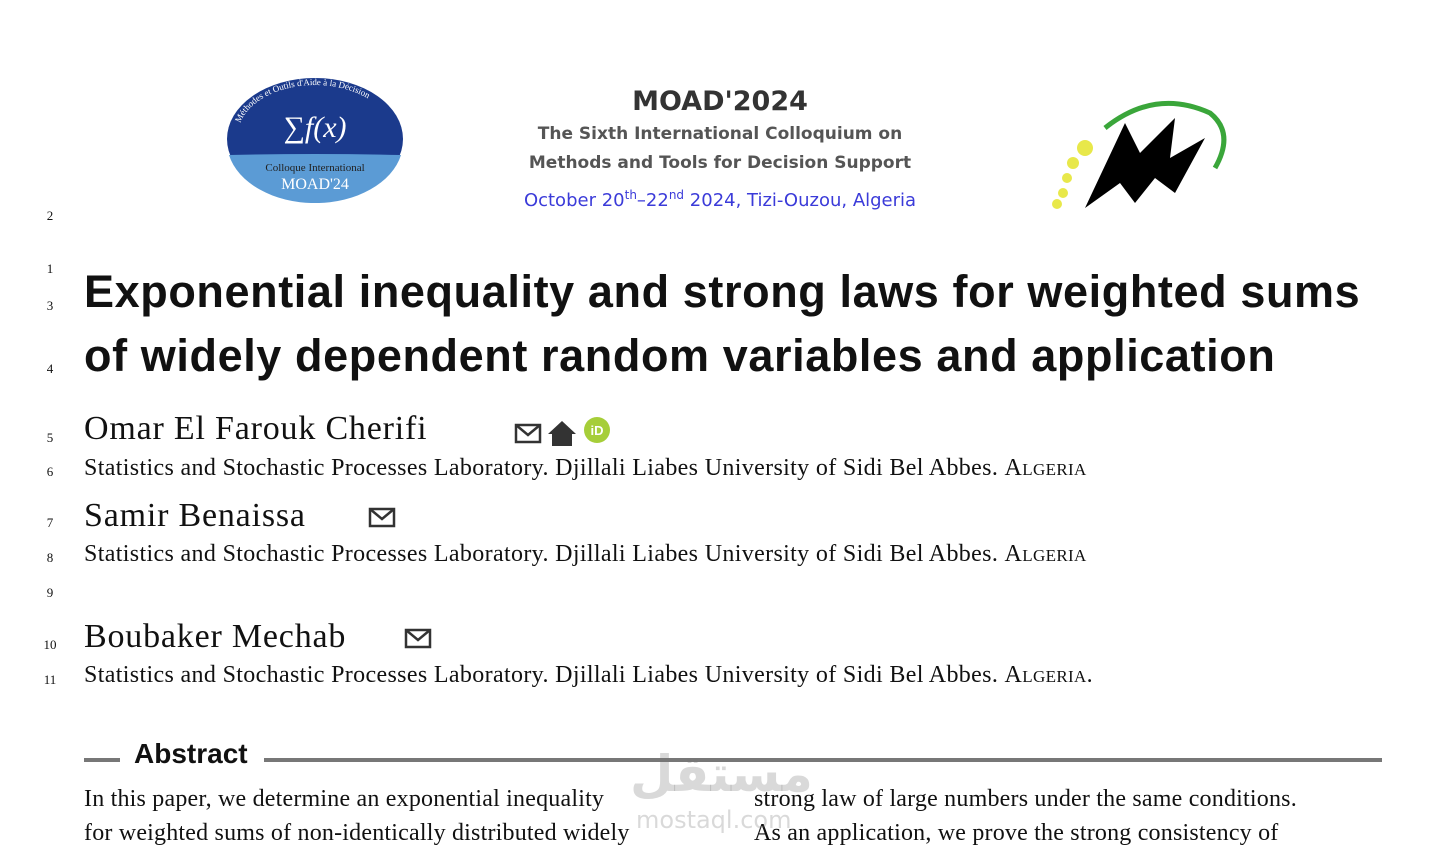 The width and height of the screenshot is (1446, 852). What do you see at coordinates (50, 557) in the screenshot?
I see `line-number: 8` at bounding box center [50, 557].